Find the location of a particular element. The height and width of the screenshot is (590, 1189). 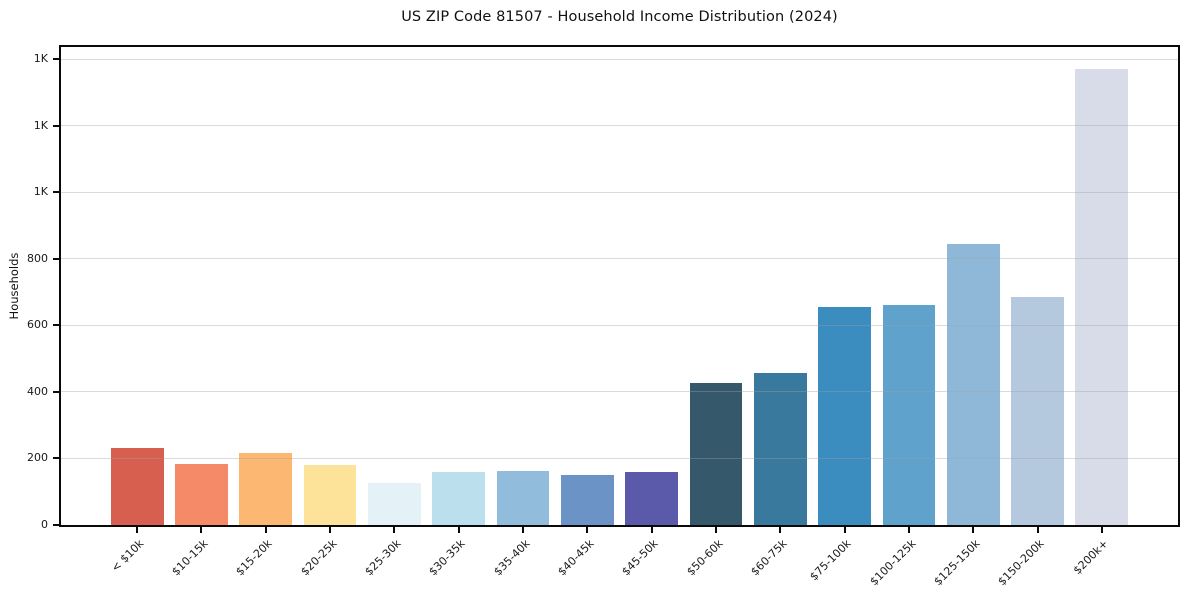

x-tick-label: $10-15k is located at coordinates (190, 558).